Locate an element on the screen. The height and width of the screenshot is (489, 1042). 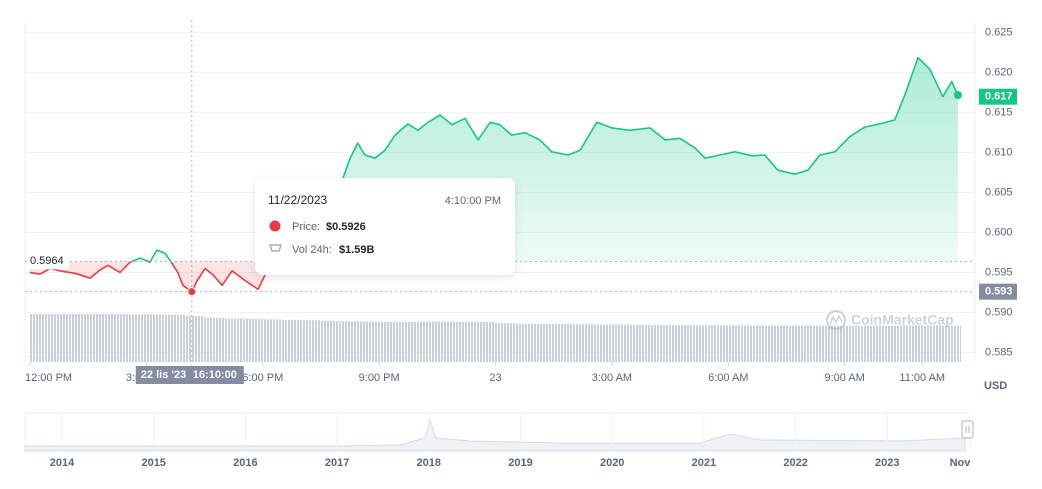
x-tick-label: 11:00 AM is located at coordinates (922, 378).